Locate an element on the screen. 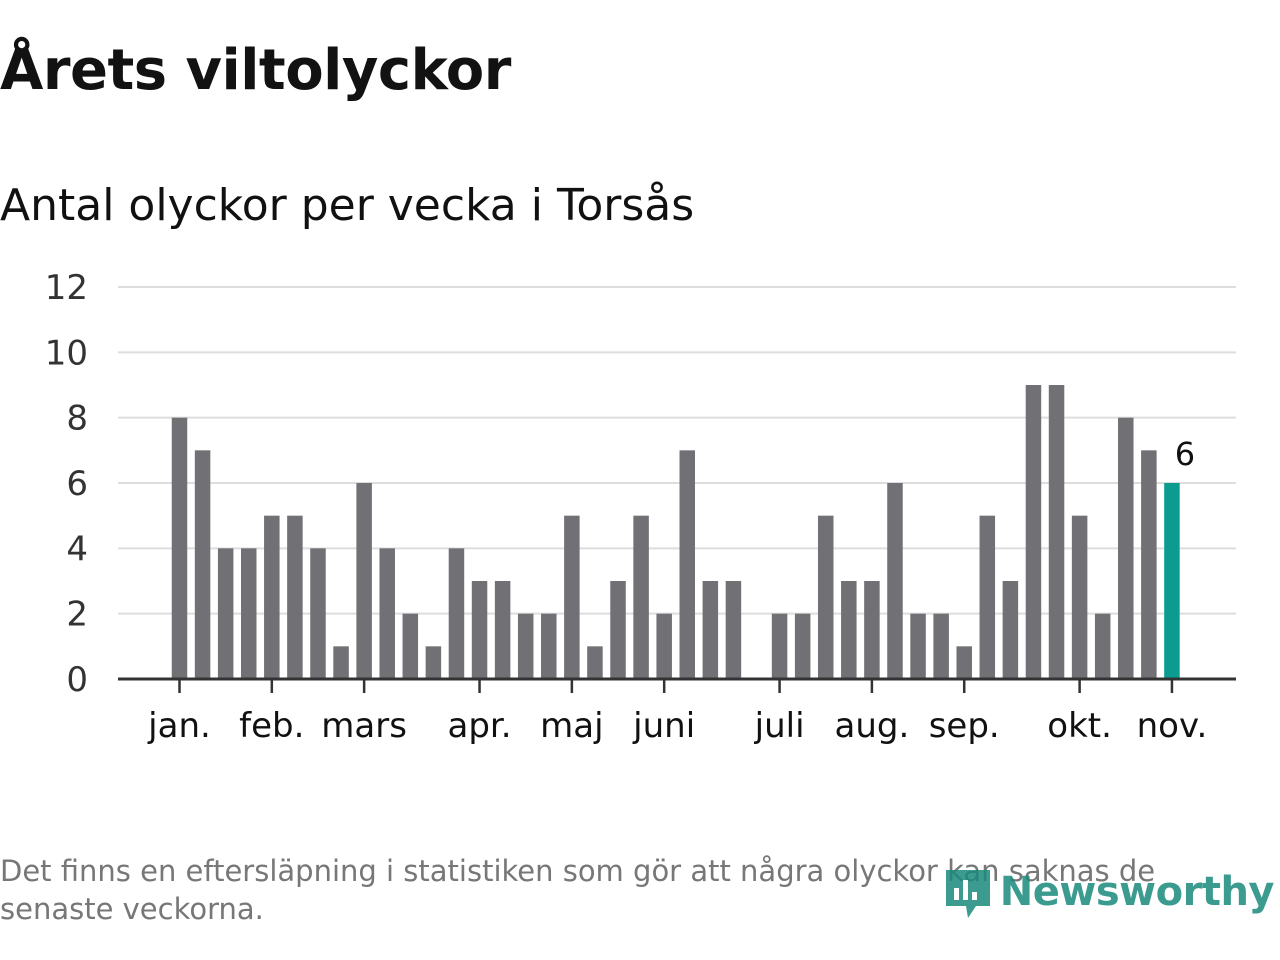 The width and height of the screenshot is (1280, 960). y-tick-label-8: 8 is located at coordinates (77, 419).